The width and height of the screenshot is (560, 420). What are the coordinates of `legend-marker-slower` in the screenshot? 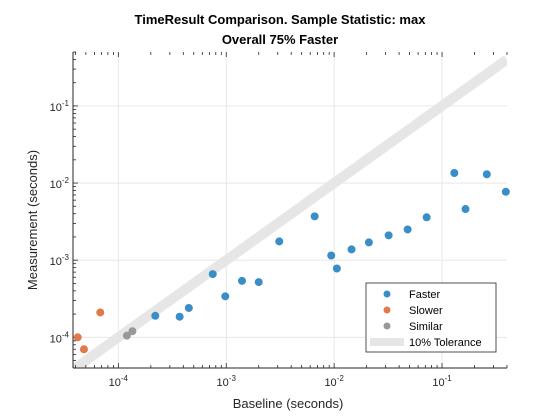 It's located at (387, 310).